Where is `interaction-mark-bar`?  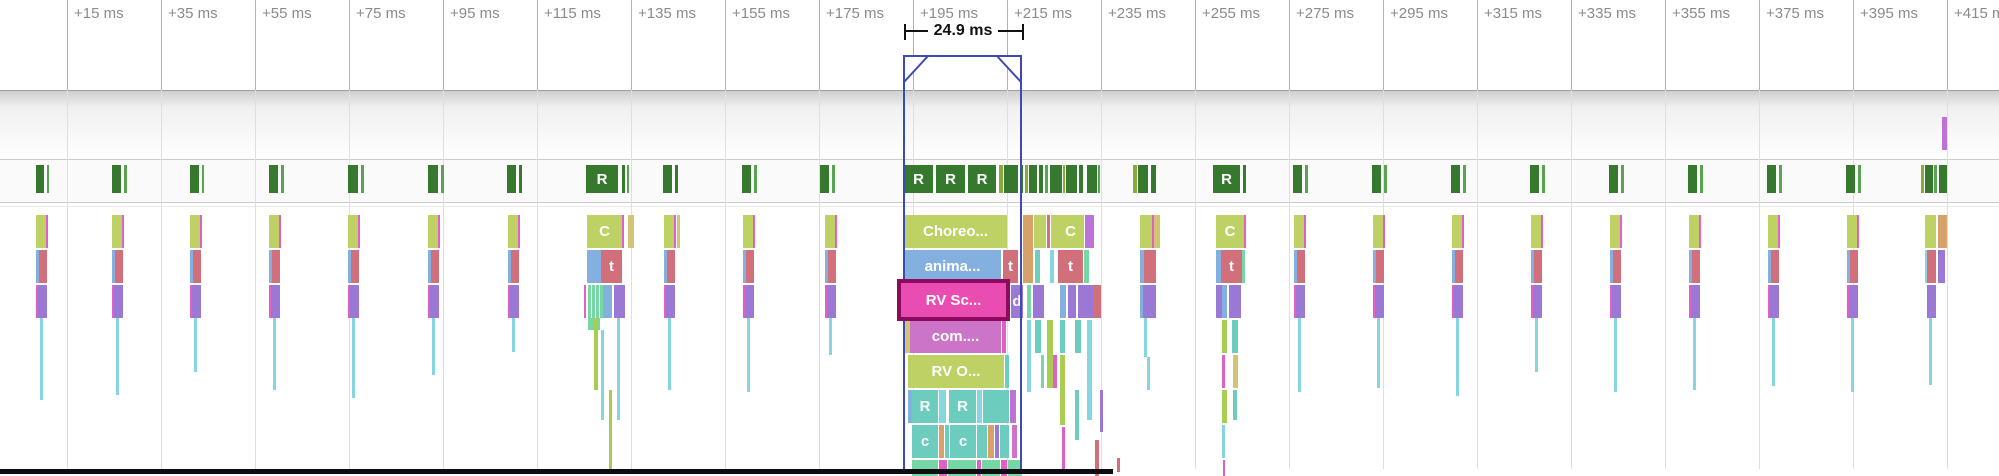
interaction-mark-bar is located at coordinates (1944, 133).